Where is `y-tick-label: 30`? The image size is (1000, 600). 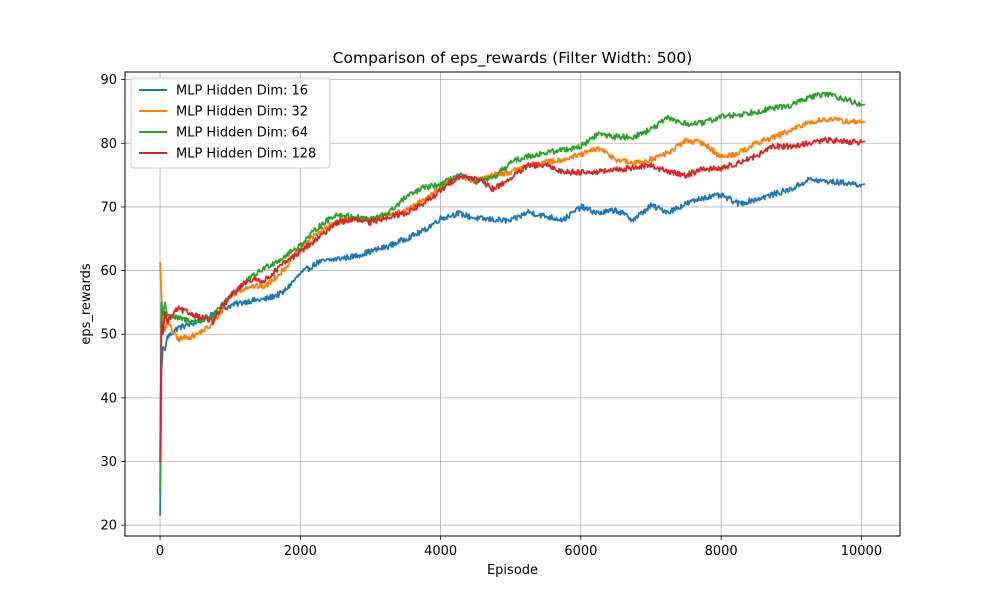
y-tick-label: 30 is located at coordinates (108, 462).